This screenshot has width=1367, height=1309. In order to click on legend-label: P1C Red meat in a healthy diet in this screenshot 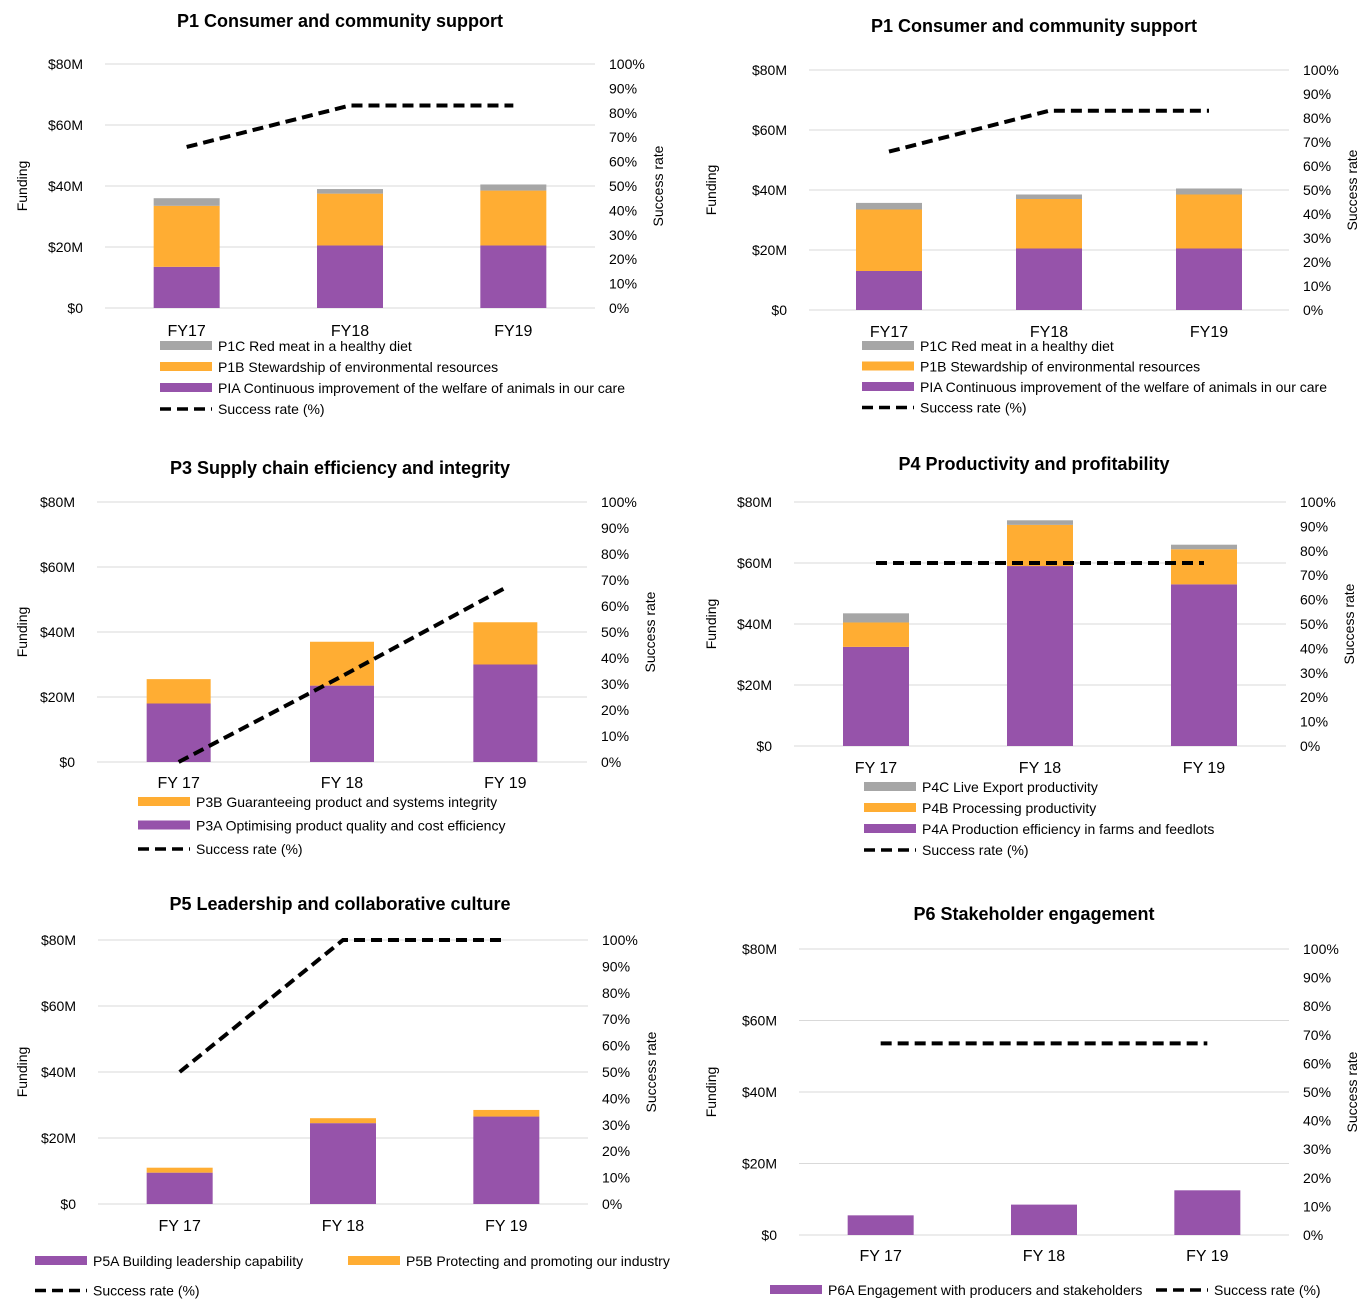, I will do `click(315, 346)`.